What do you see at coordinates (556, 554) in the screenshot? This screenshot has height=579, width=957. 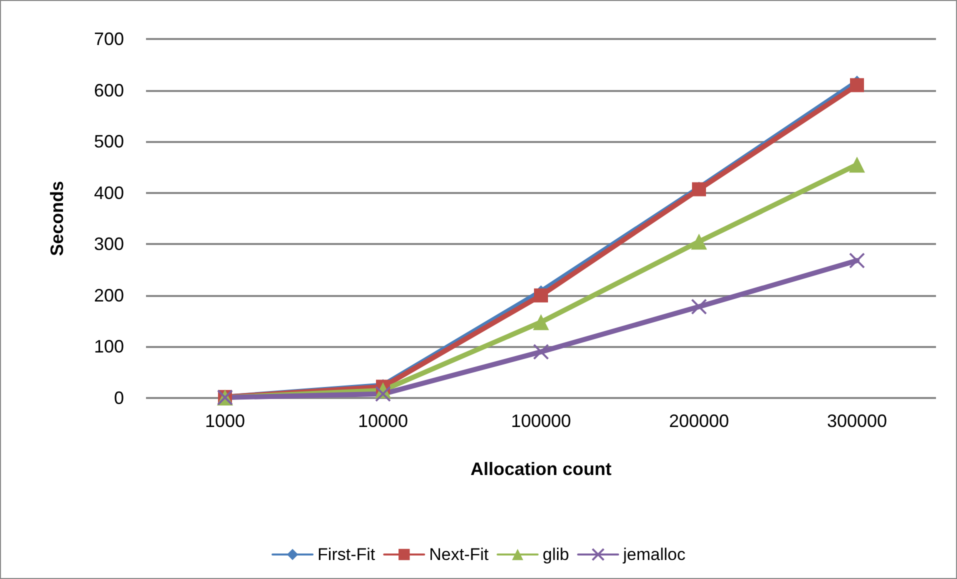 I see `legend-label: glib` at bounding box center [556, 554].